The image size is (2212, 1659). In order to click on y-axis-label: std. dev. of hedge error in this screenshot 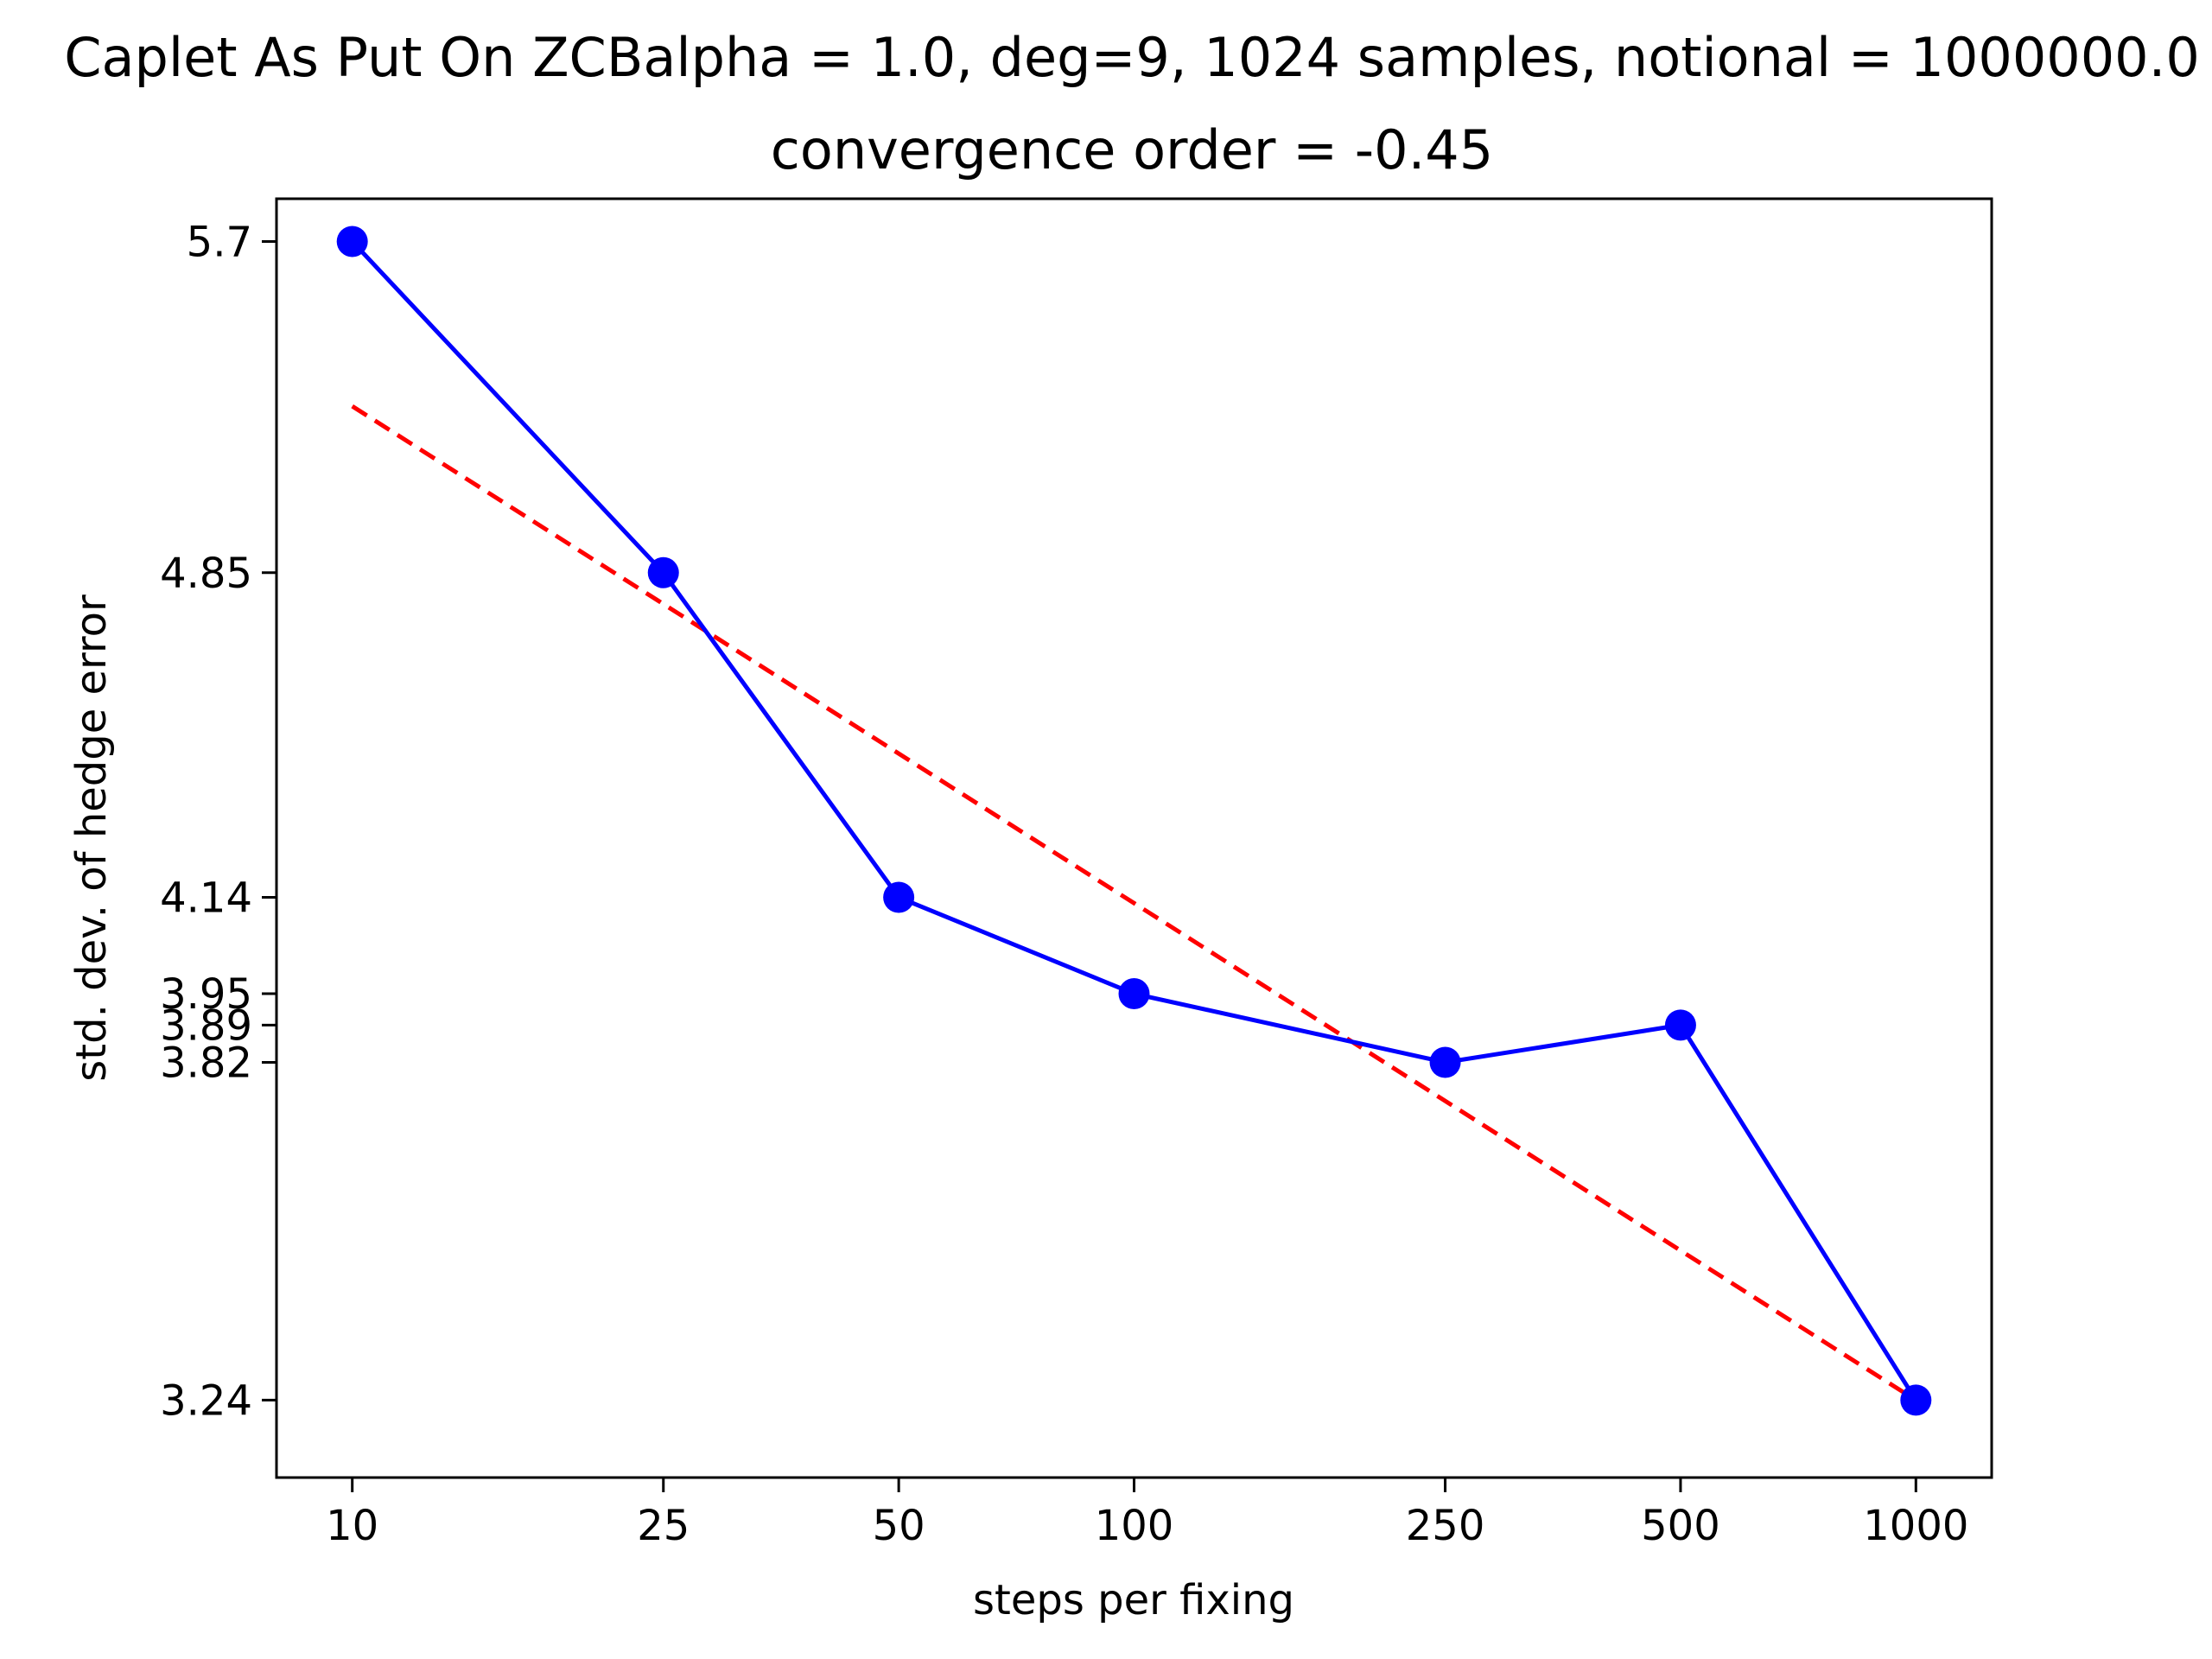, I will do `click(91, 838)`.